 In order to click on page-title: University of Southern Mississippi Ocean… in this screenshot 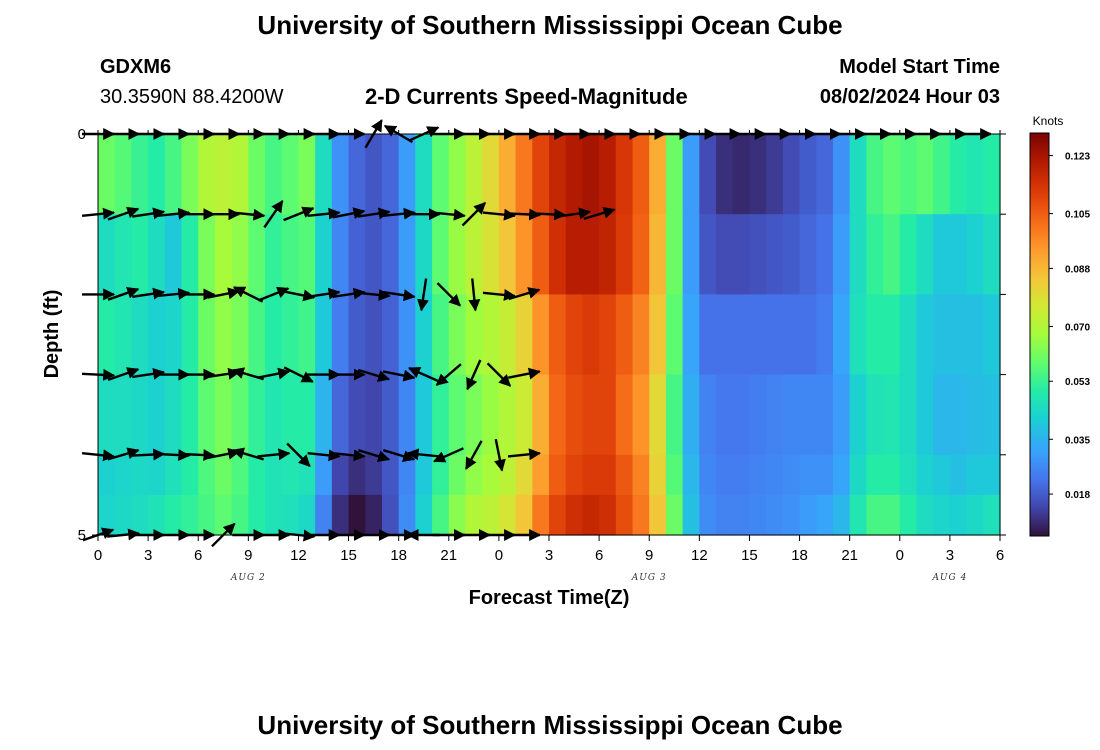, I will do `click(550, 25)`.